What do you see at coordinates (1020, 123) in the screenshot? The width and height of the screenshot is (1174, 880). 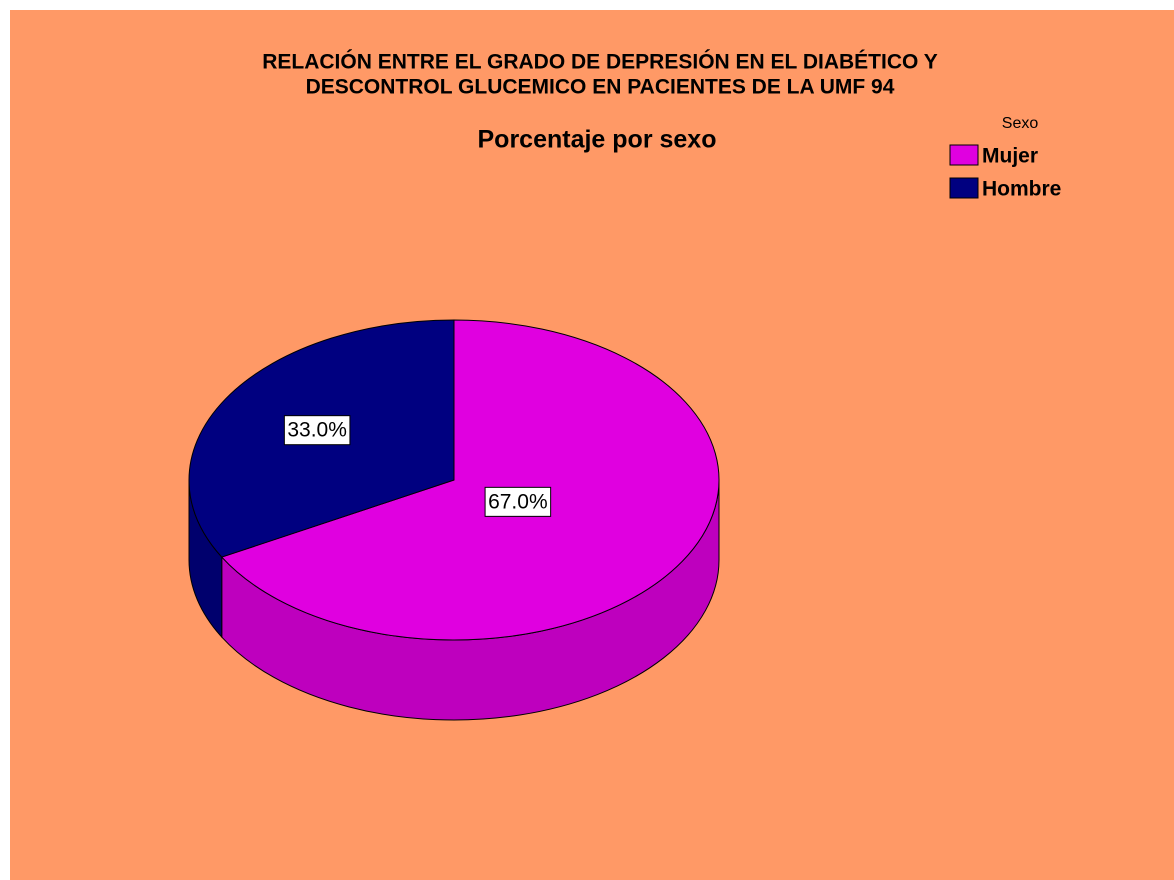 I see `legend-title: Sexo` at bounding box center [1020, 123].